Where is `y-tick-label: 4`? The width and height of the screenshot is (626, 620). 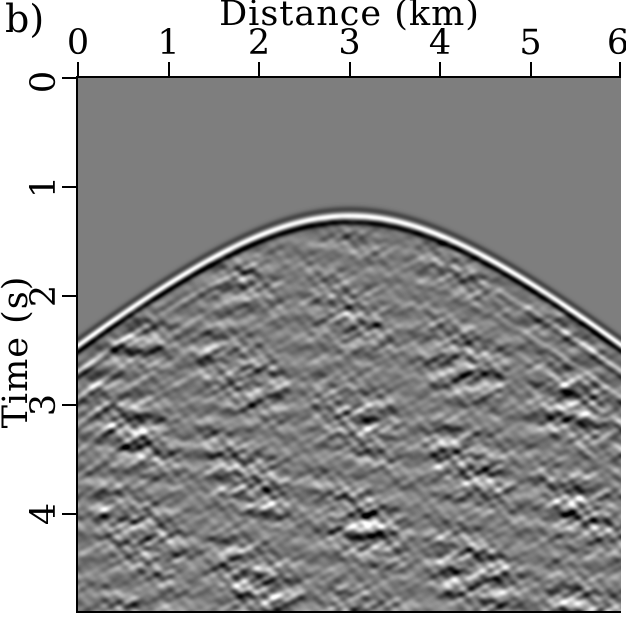 y-tick-label: 4 is located at coordinates (44, 514).